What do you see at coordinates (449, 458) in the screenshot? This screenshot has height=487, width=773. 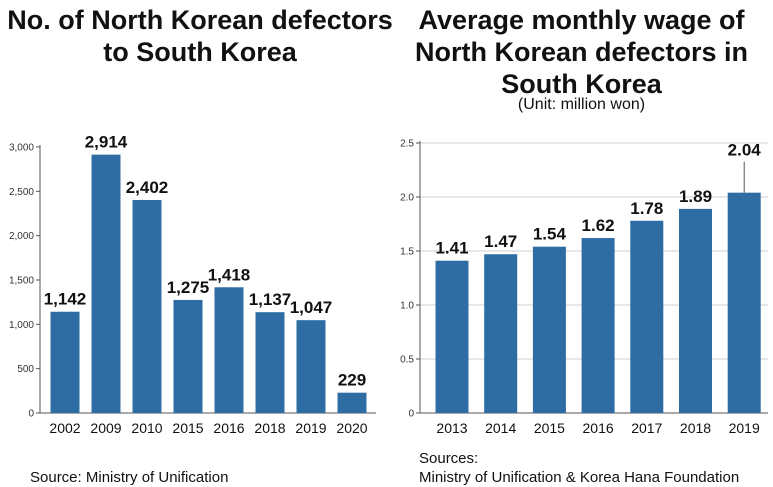 I see `right-source-heading: Sources:` at bounding box center [449, 458].